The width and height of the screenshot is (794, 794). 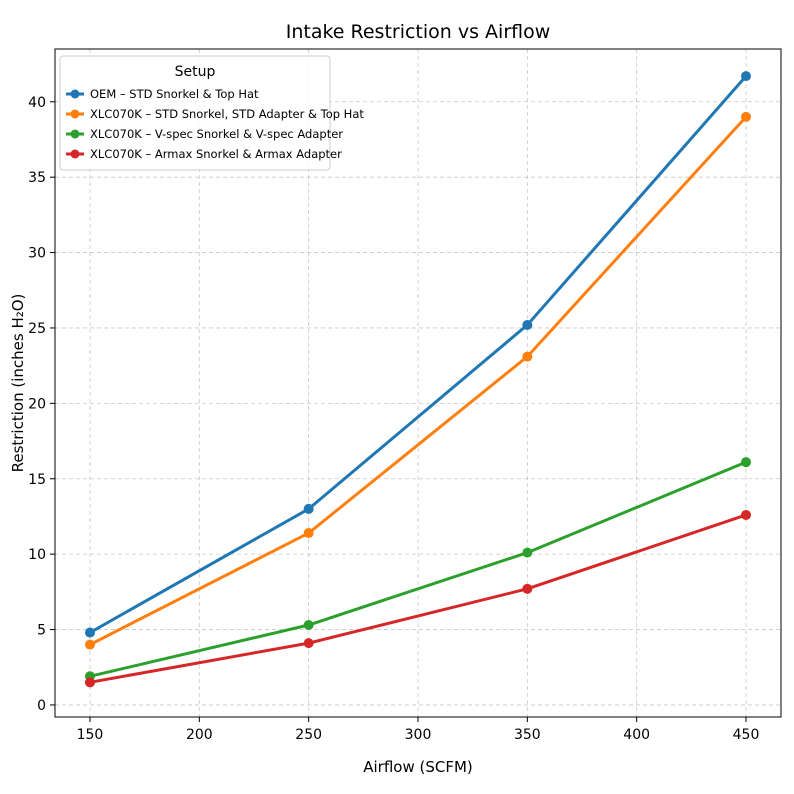 I want to click on y-tick-label: 5, so click(x=41, y=631).